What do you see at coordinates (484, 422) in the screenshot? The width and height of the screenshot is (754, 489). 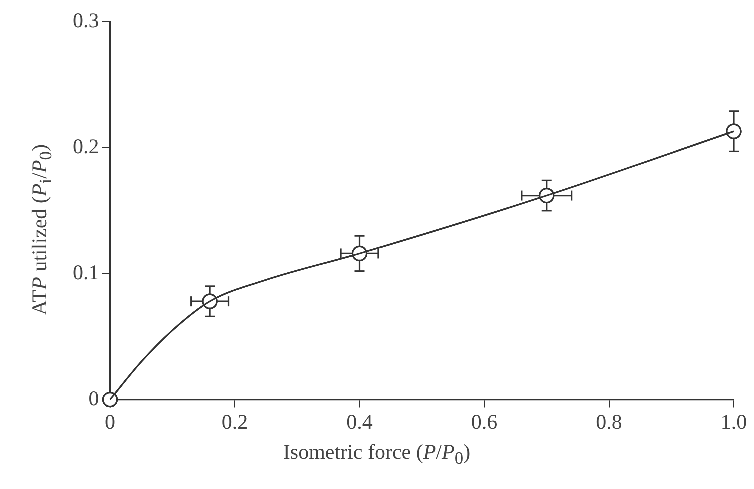 I see `x-tick-label: 0.6` at bounding box center [484, 422].